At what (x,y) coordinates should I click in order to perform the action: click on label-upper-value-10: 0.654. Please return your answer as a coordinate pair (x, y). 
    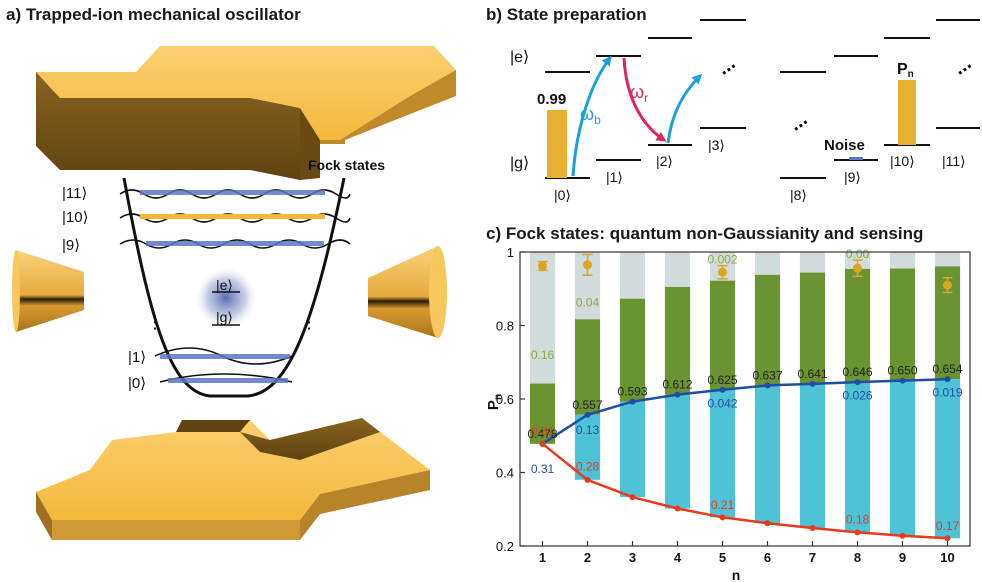
    Looking at the image, I should click on (947, 369).